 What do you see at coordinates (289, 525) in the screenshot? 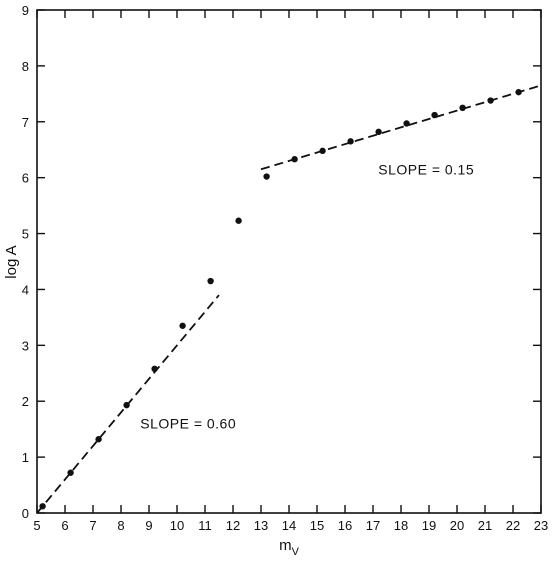
I see `x-tick-label: 14` at bounding box center [289, 525].